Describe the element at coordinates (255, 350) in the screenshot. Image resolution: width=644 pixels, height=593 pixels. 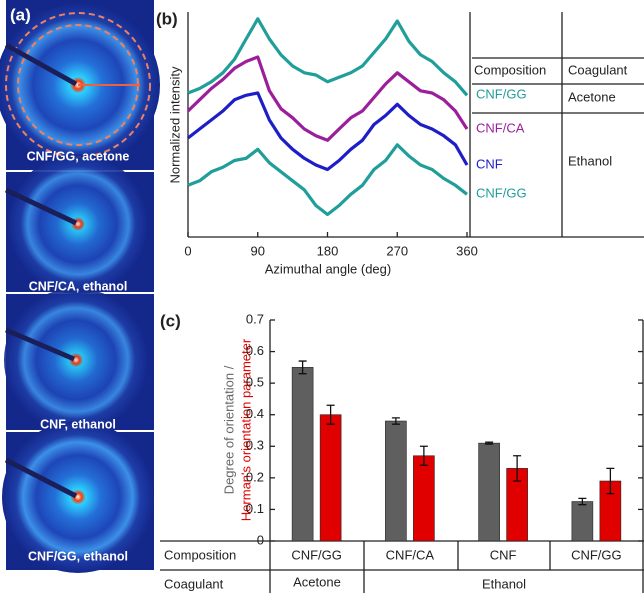
I see `y-tick-label: 0.6` at that location.